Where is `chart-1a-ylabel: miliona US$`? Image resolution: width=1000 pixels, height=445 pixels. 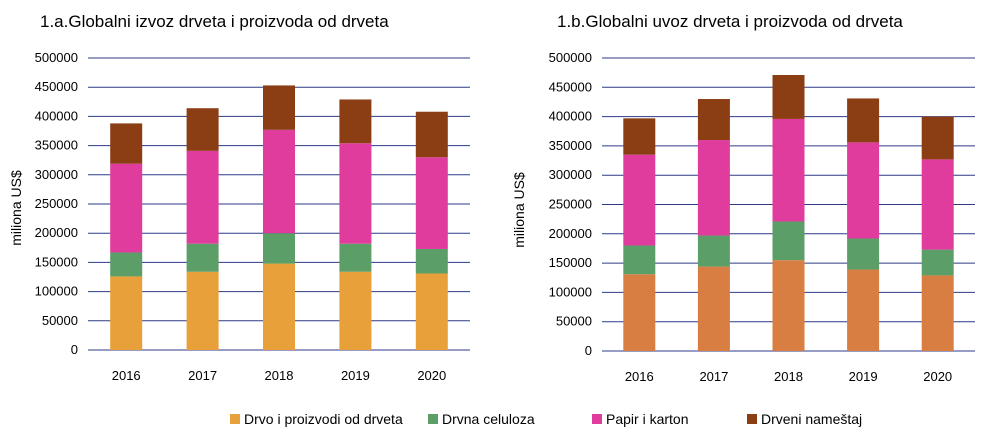
chart-1a-ylabel: miliona US$ is located at coordinates (16, 208).